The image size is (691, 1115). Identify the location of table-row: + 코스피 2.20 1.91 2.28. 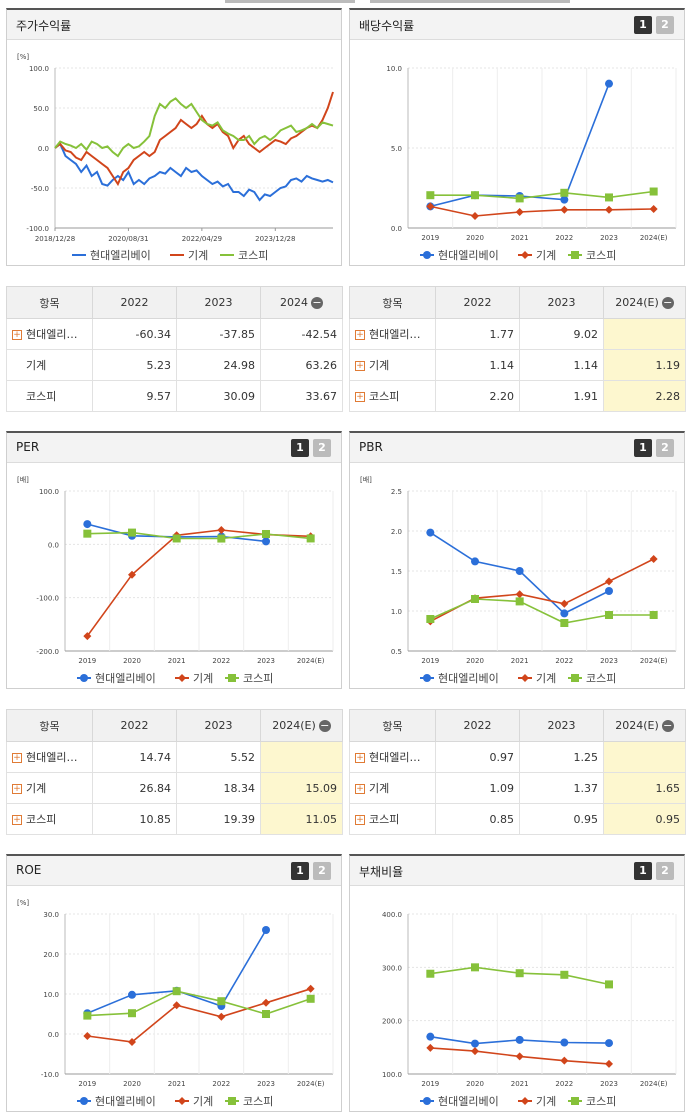
(517, 396).